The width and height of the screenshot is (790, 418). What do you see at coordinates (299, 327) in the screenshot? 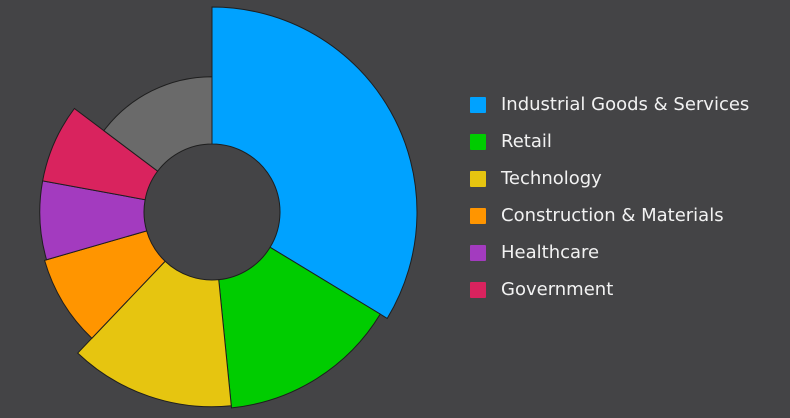
I see `donut-slice-retail` at bounding box center [299, 327].